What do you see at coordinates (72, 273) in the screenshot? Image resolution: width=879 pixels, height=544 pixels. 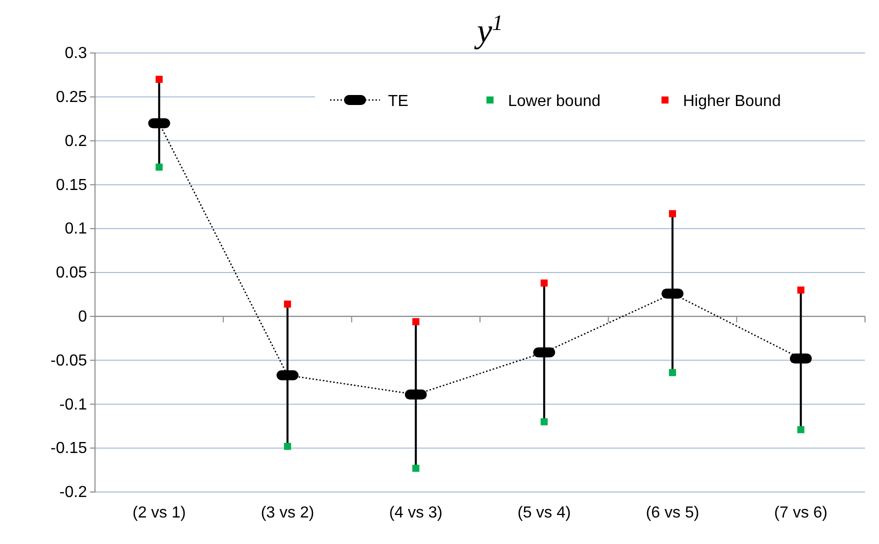 I see `y-tick-label: 0.05` at bounding box center [72, 273].